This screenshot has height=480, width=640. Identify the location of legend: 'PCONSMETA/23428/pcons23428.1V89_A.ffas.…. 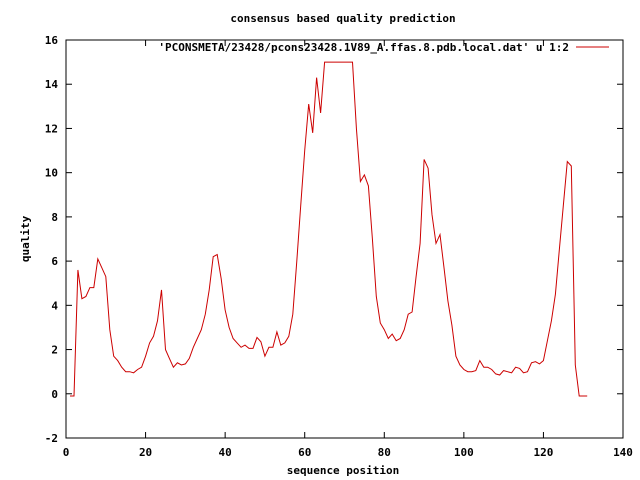
(383, 47).